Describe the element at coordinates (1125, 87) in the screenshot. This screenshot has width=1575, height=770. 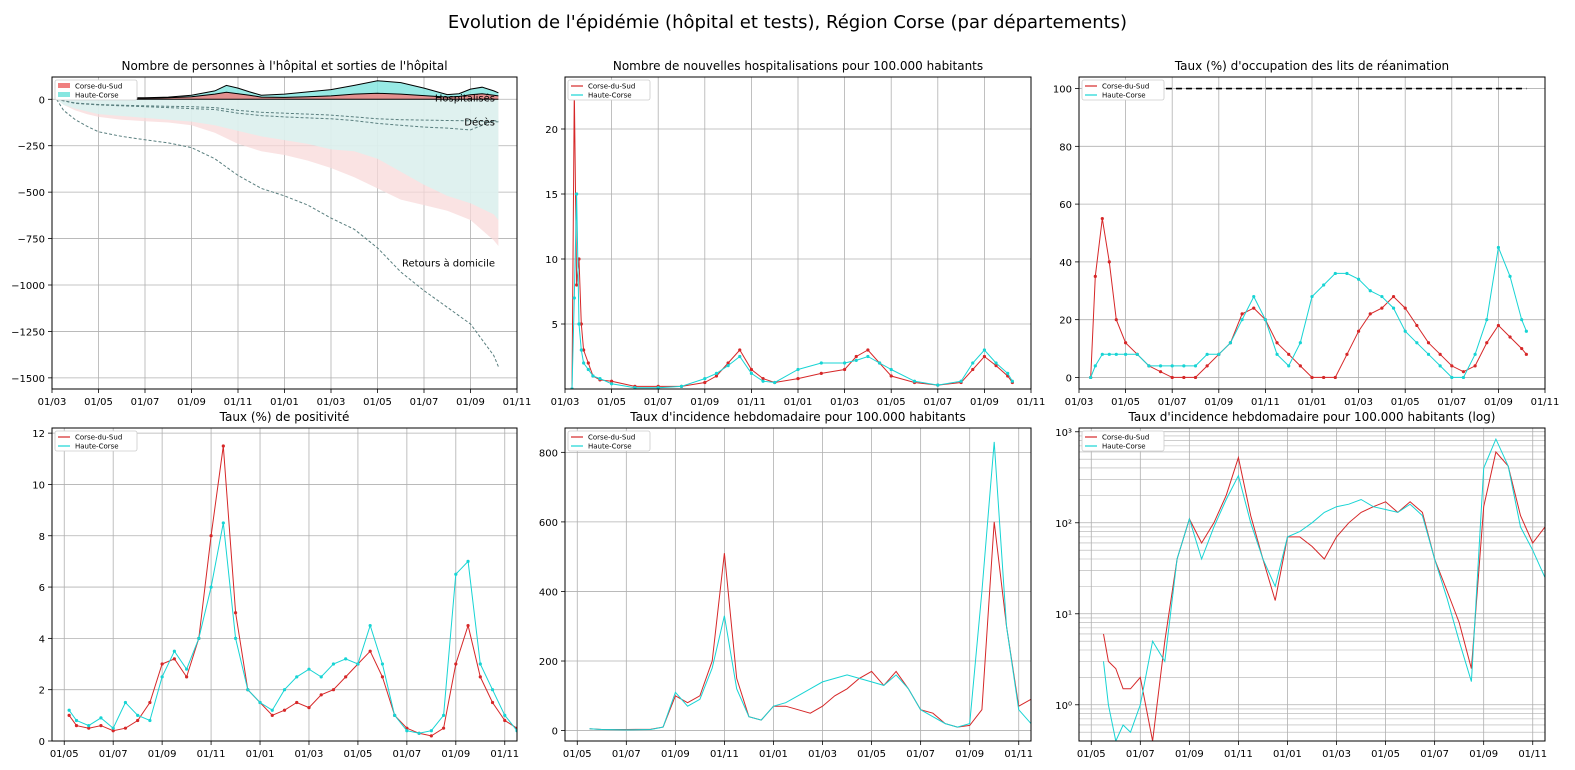
I see `legend-label: Corse-du-Sud` at that location.